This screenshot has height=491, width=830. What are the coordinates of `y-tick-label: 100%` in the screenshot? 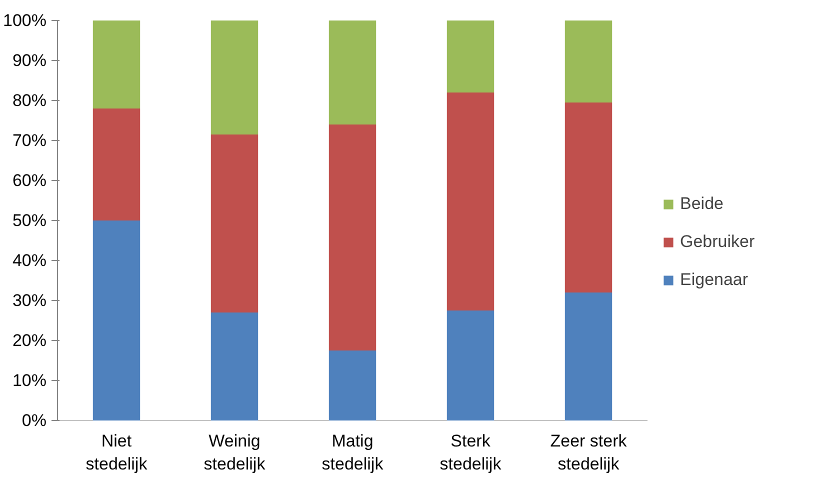 It's located at (25, 20).